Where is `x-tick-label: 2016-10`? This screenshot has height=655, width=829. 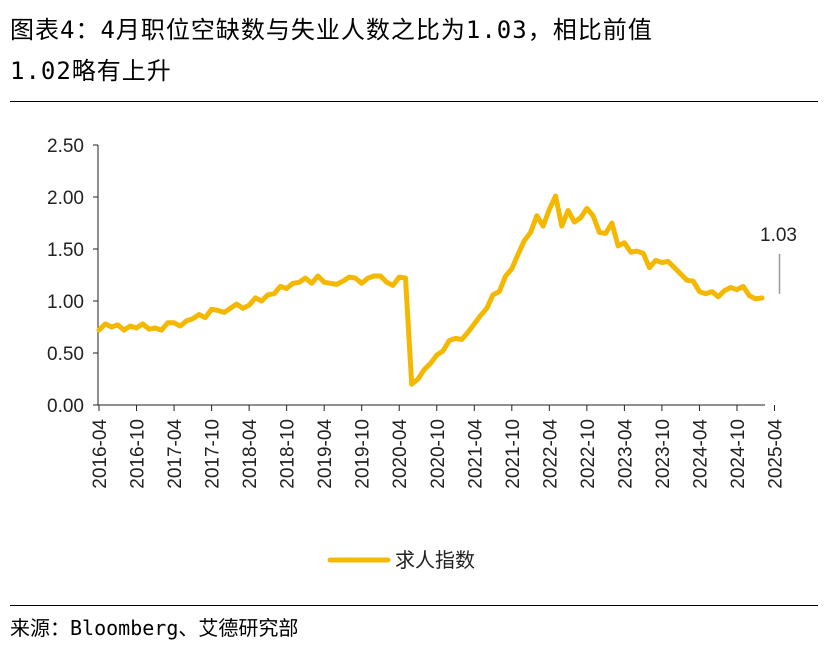
x-tick-label: 2016-10 is located at coordinates (138, 454).